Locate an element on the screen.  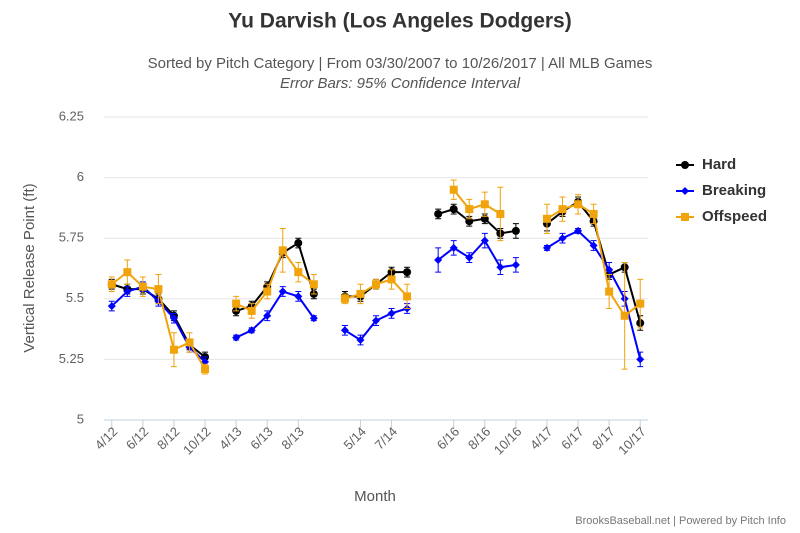
y-tick-label: 5.5 is located at coordinates (75, 297).